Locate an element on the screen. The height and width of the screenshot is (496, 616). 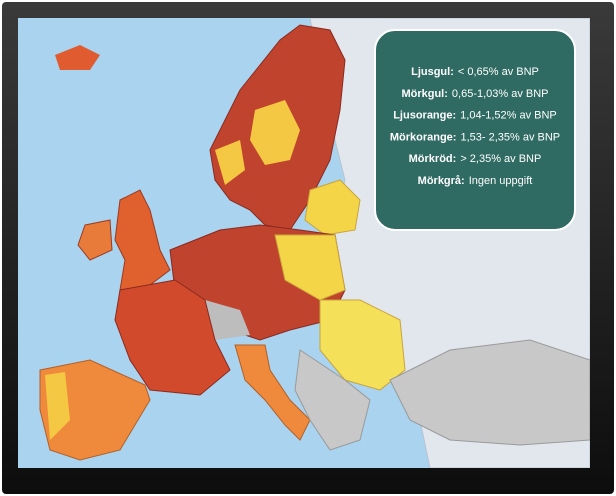
great-britain is located at coordinates (142, 240).